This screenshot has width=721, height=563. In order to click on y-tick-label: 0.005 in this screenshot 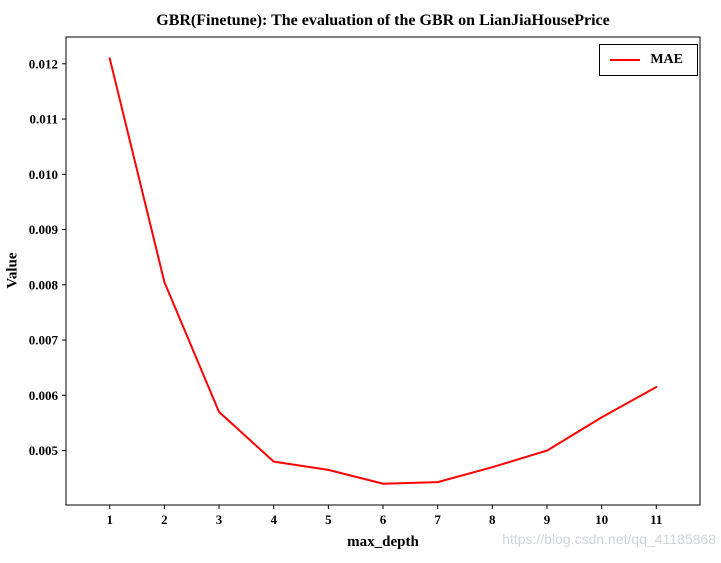, I will do `click(44, 450)`.